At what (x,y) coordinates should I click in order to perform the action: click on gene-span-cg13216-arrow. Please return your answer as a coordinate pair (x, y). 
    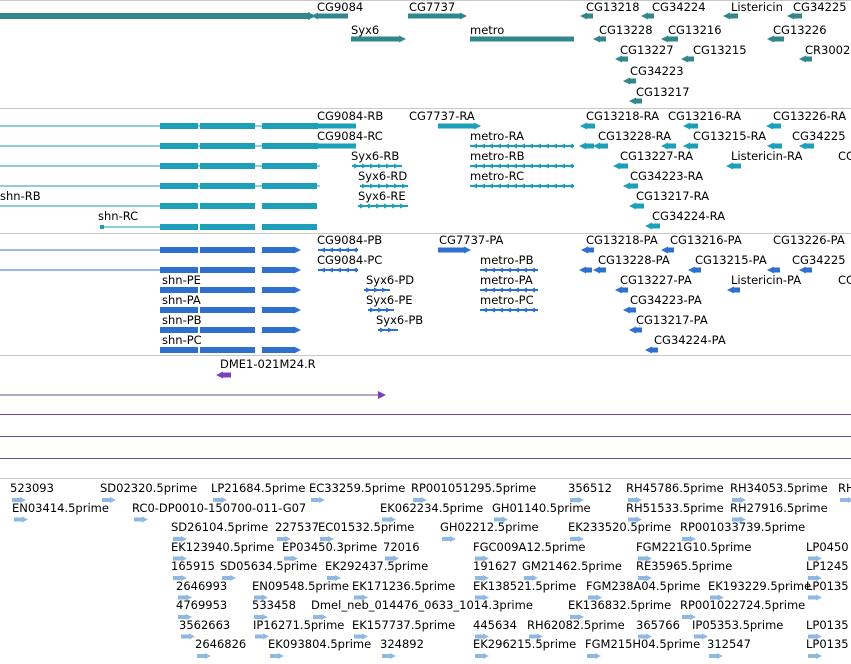
    Looking at the image, I should click on (664, 39).